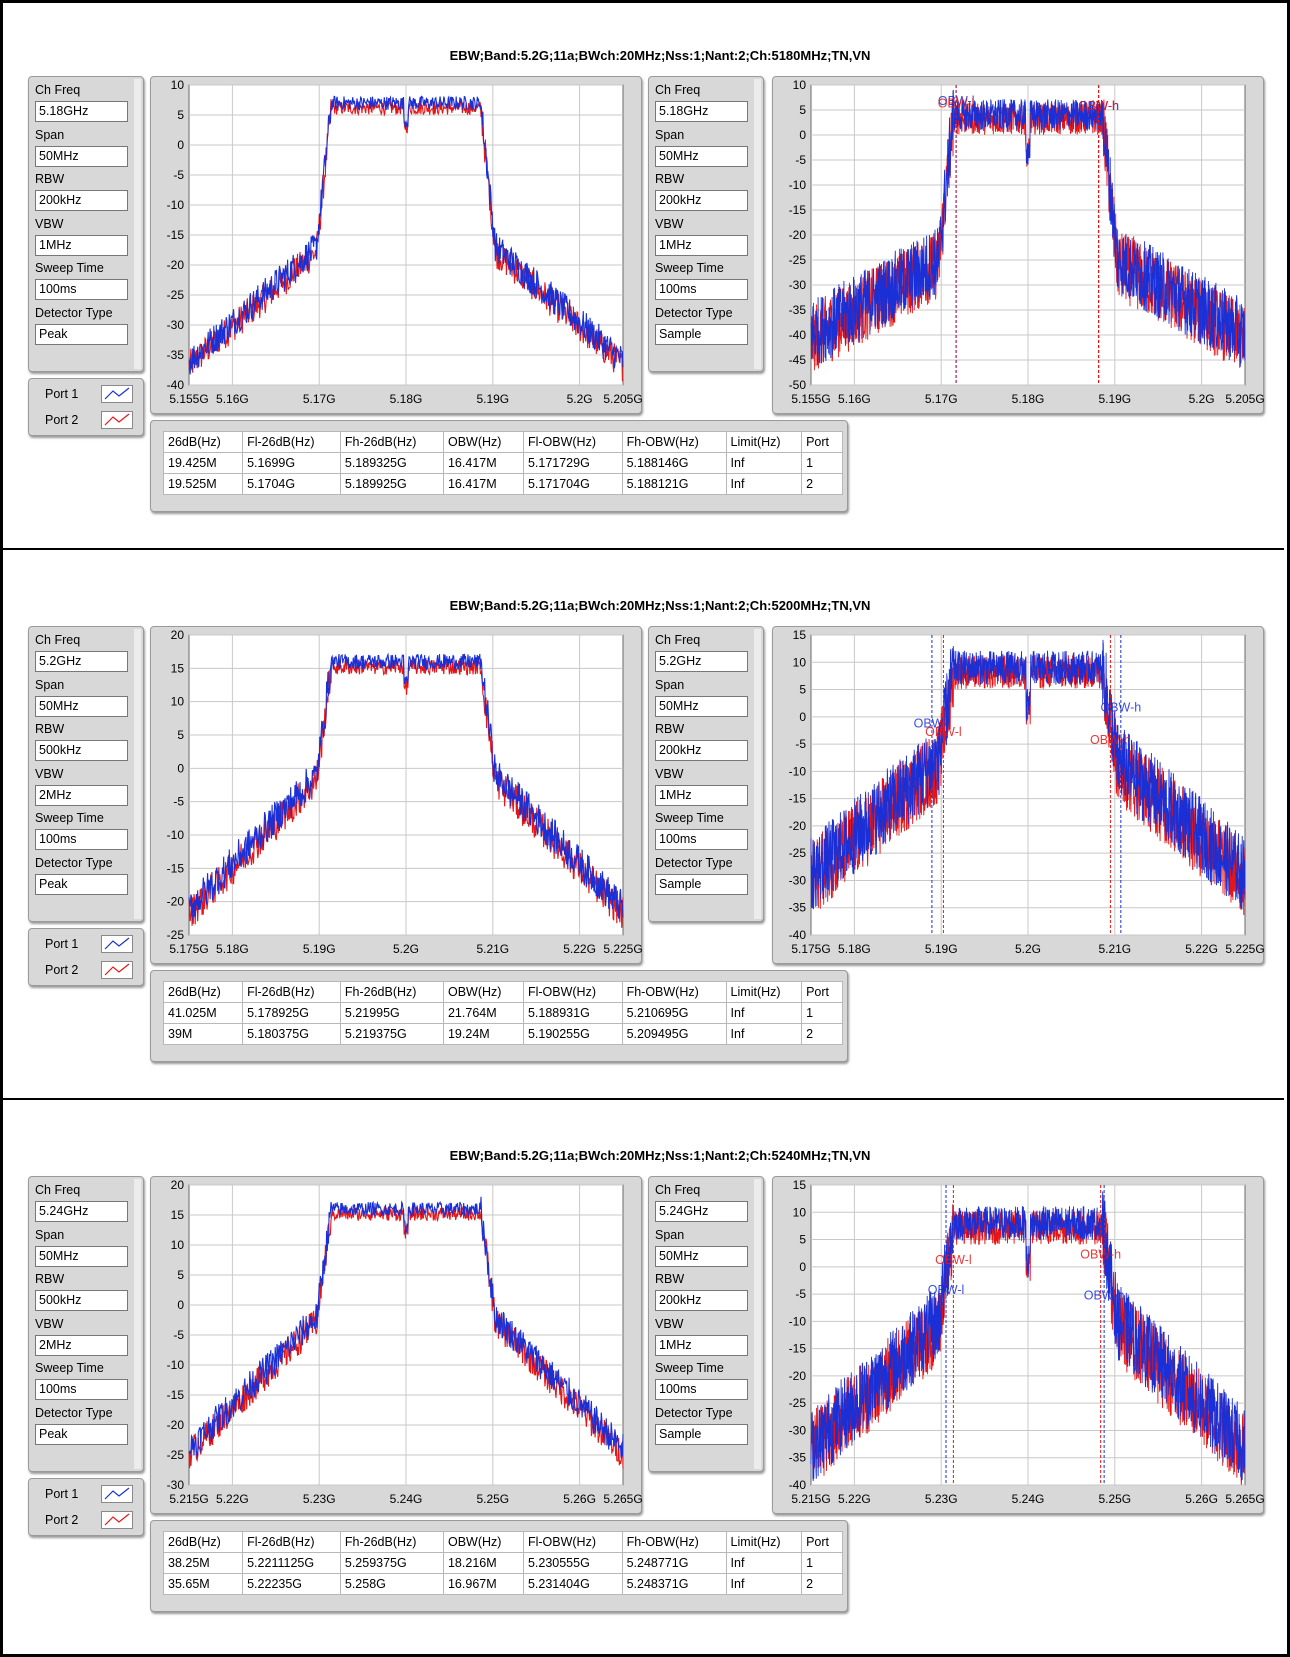 The width and height of the screenshot is (1290, 1657). I want to click on obw-marker-label: OBW-l, so click(953, 1260).